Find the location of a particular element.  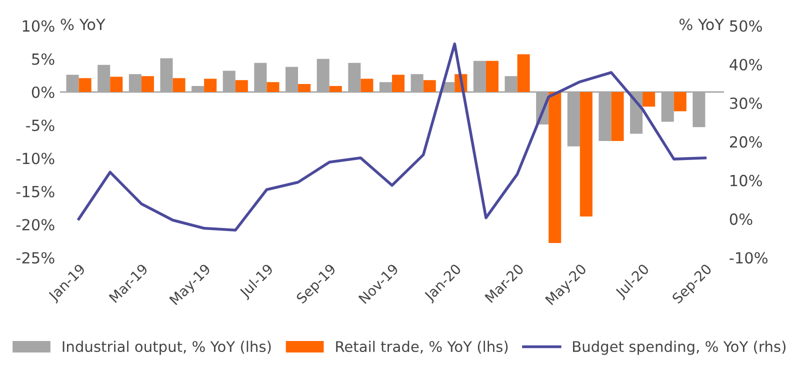

y2-axis-title: % YoY is located at coordinates (701, 24).